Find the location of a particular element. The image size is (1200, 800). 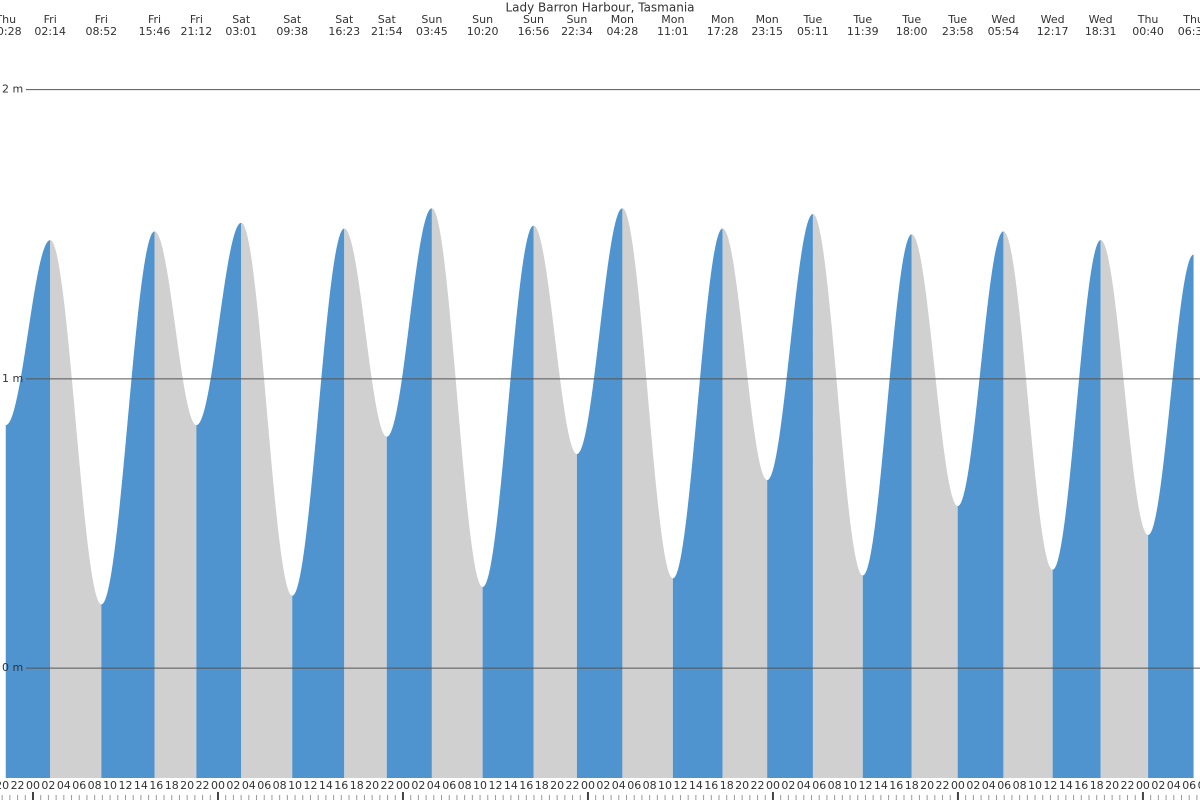

extreme-time: 00:40 is located at coordinates (1148, 31).